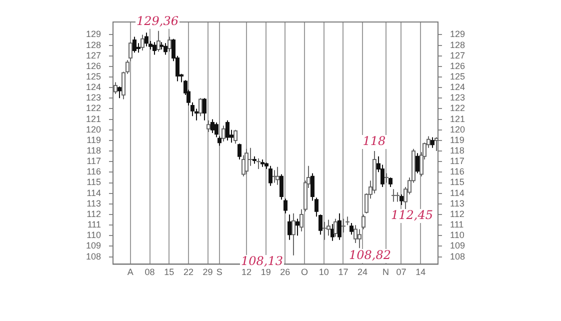 The height and width of the screenshot is (321, 561). What do you see at coordinates (458, 97) in the screenshot?
I see `y2-tick-label: 123` at bounding box center [458, 97].